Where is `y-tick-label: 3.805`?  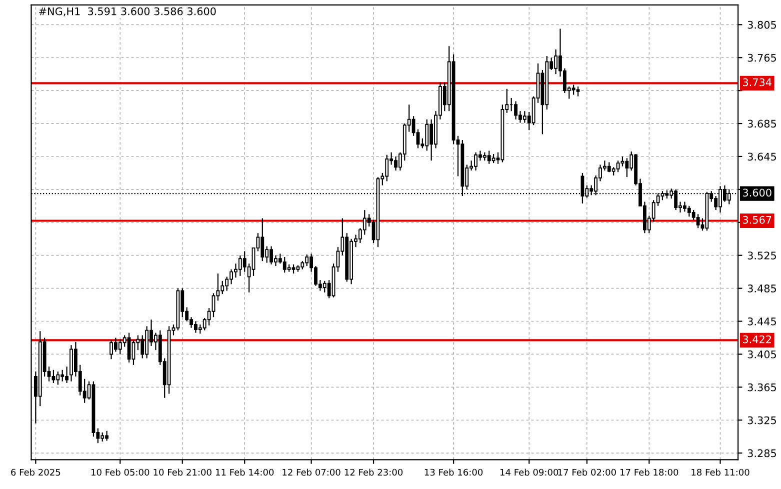
y-tick-label: 3.805 is located at coordinates (762, 24).